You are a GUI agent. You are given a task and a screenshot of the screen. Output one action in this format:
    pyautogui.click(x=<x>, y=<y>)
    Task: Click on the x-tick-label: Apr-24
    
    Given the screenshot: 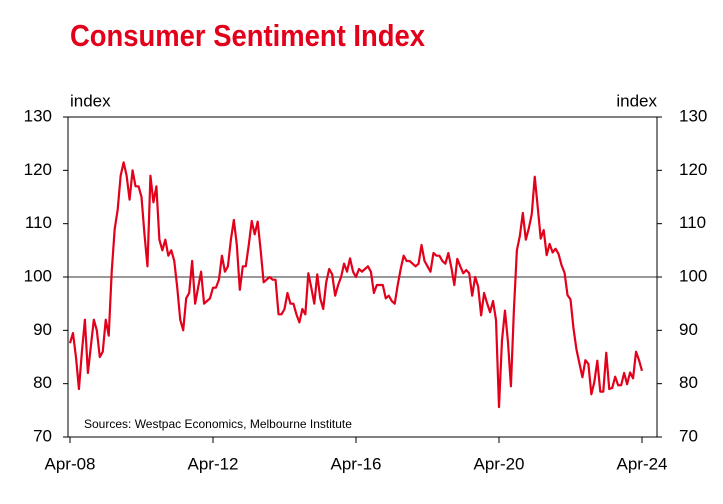 What is the action you would take?
    pyautogui.click(x=641, y=463)
    